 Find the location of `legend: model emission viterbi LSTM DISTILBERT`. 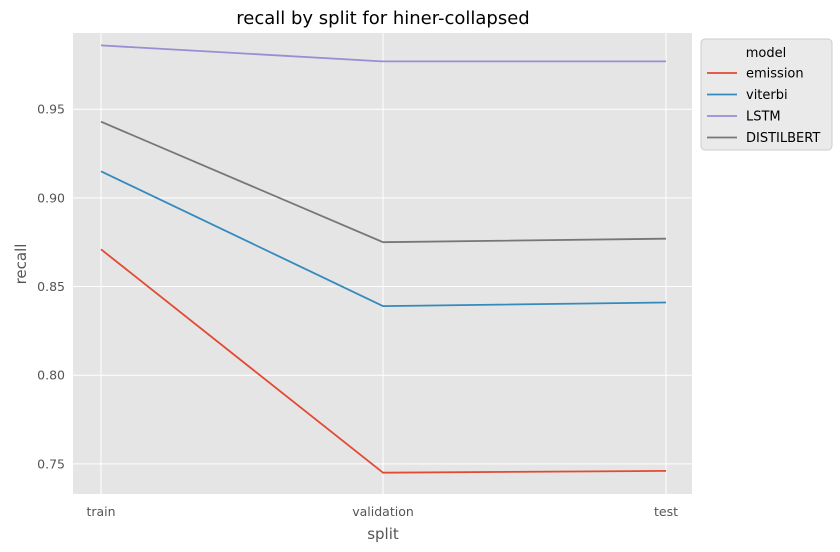

legend: model emission viterbi LSTM DISTILBERT is located at coordinates (766, 94).